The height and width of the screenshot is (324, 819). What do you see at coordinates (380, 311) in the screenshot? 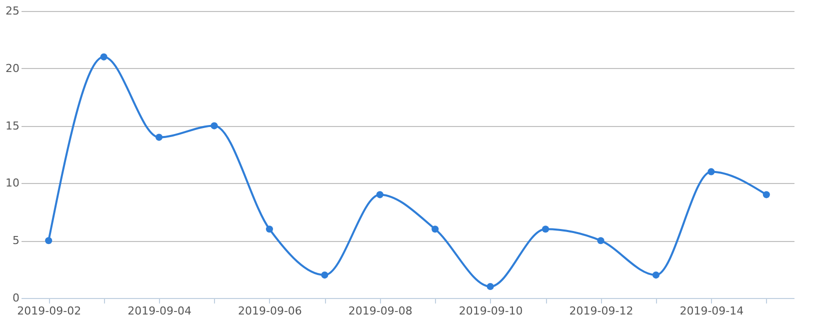
I see `x-tick-label: 2019-09-08` at bounding box center [380, 311].